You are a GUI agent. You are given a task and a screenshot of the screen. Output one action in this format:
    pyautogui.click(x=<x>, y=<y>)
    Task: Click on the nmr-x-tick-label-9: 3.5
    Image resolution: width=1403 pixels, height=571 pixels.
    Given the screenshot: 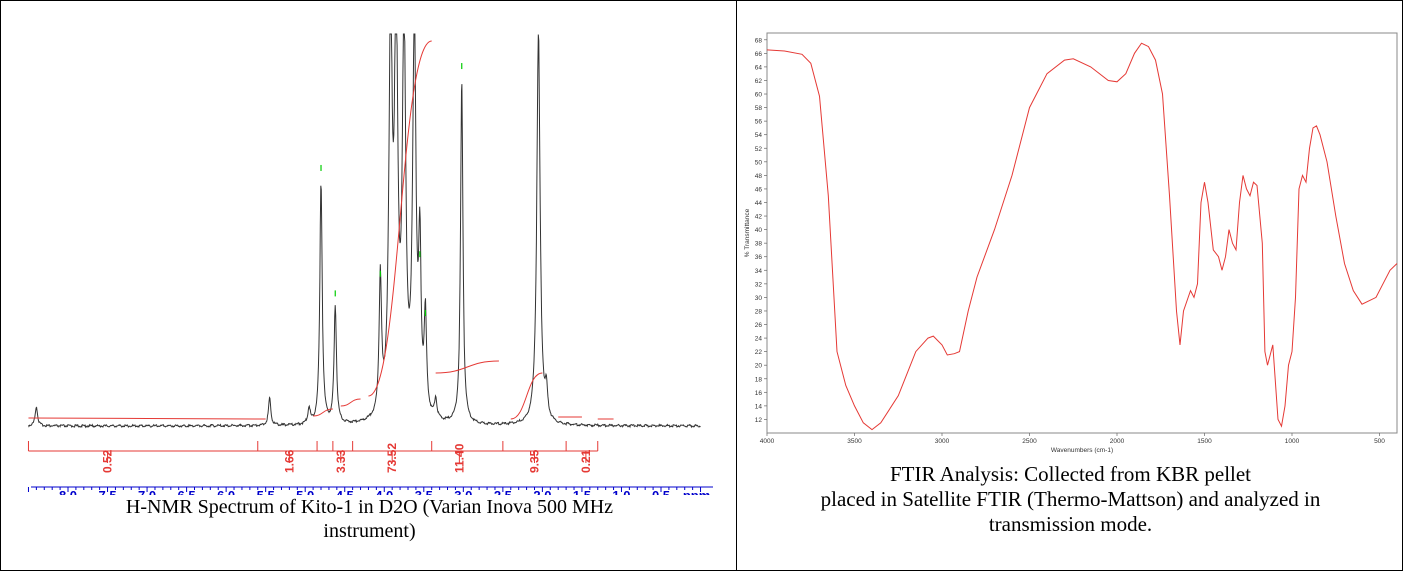 What is the action you would take?
    pyautogui.click(x=424, y=491)
    